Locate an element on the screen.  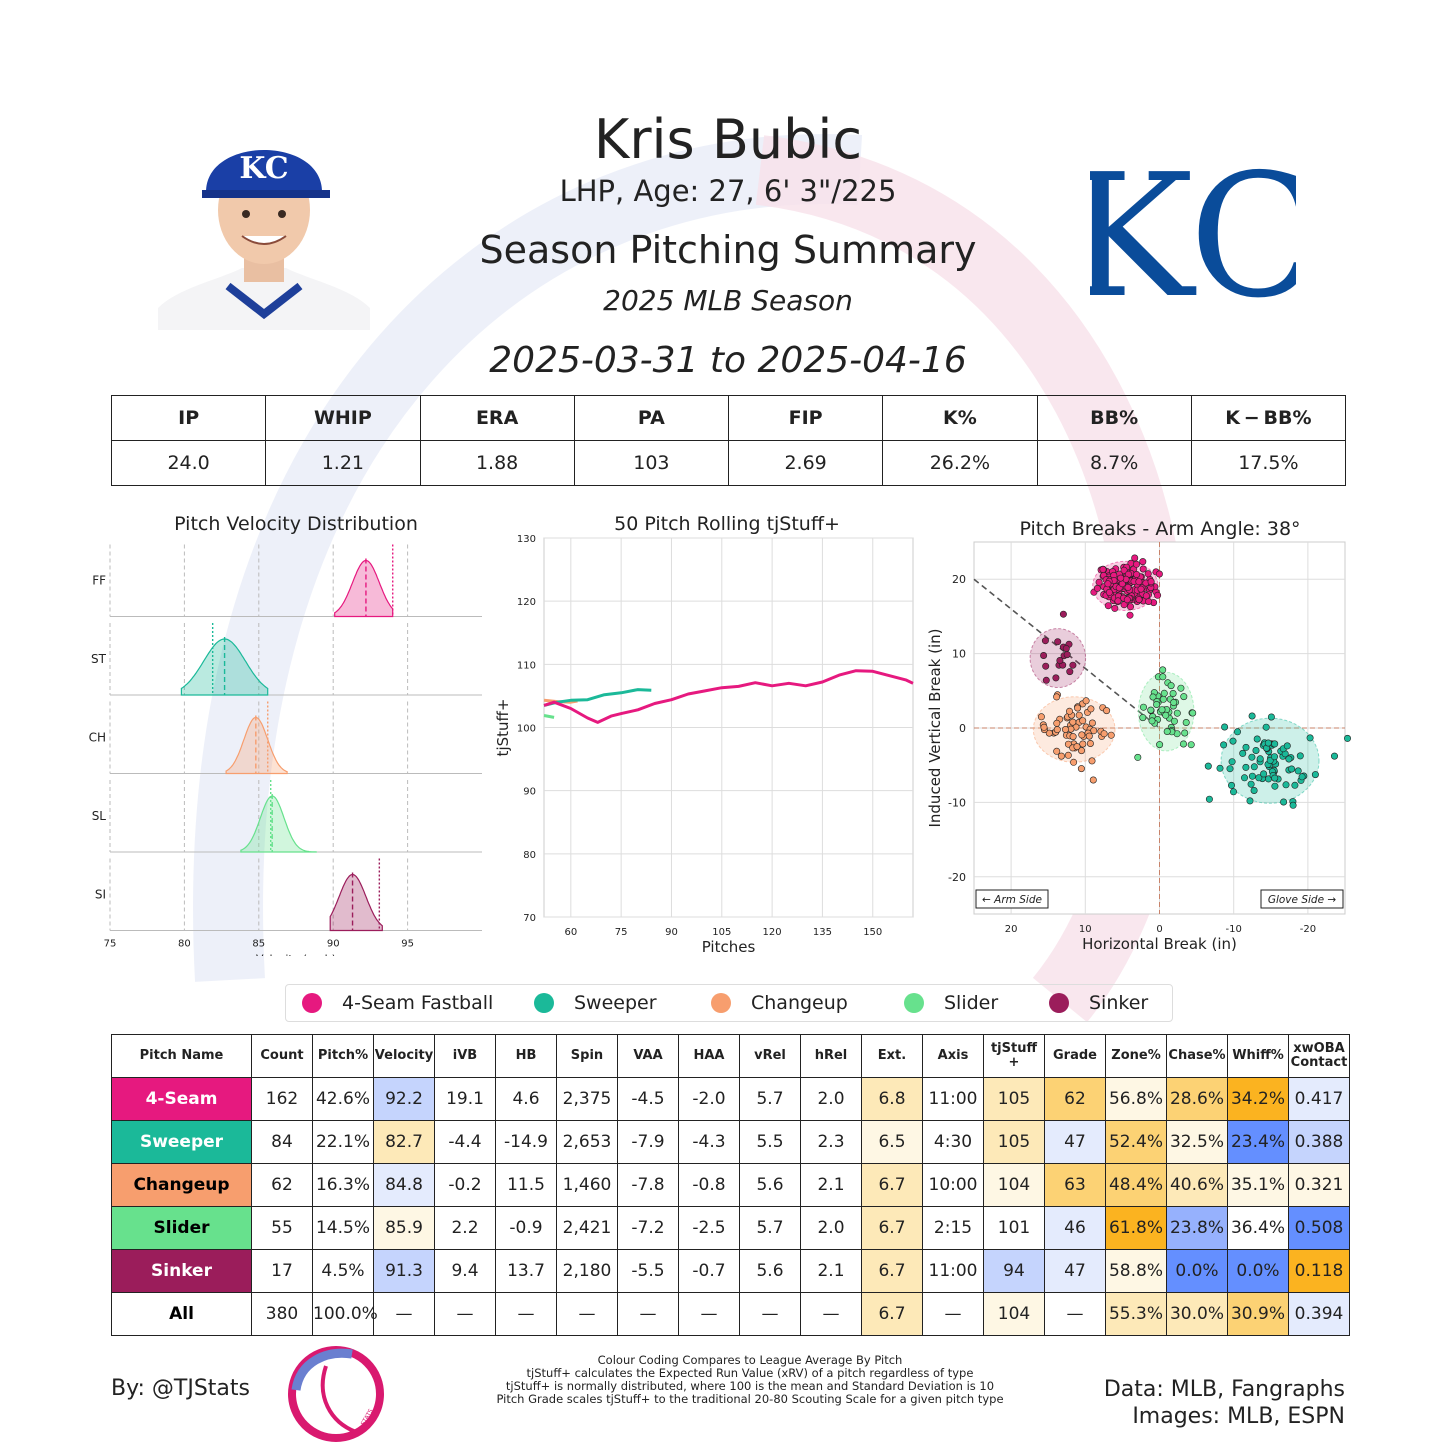
pitch-metric-cell: -4.3 is located at coordinates (709, 1142).